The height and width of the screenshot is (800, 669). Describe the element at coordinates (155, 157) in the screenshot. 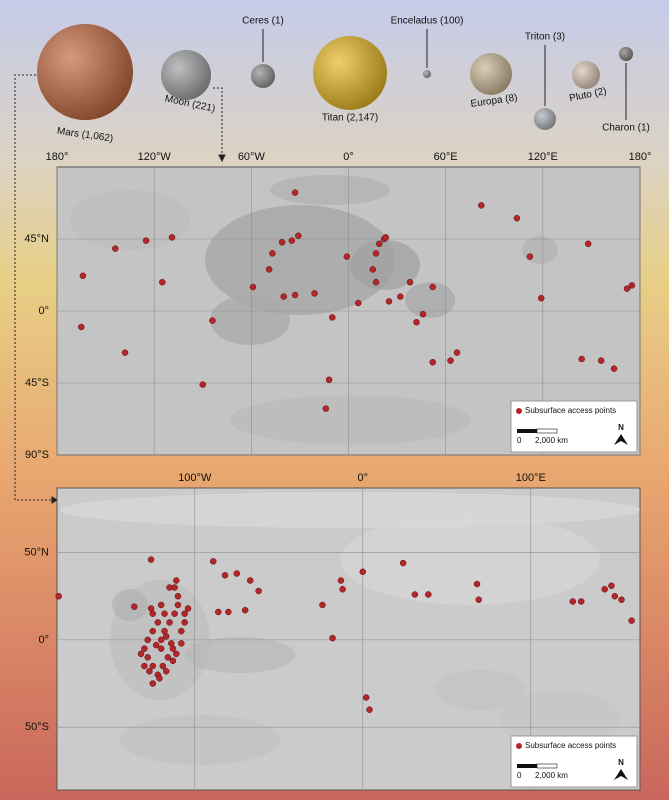

I see `x-tick-label: 120°W` at that location.